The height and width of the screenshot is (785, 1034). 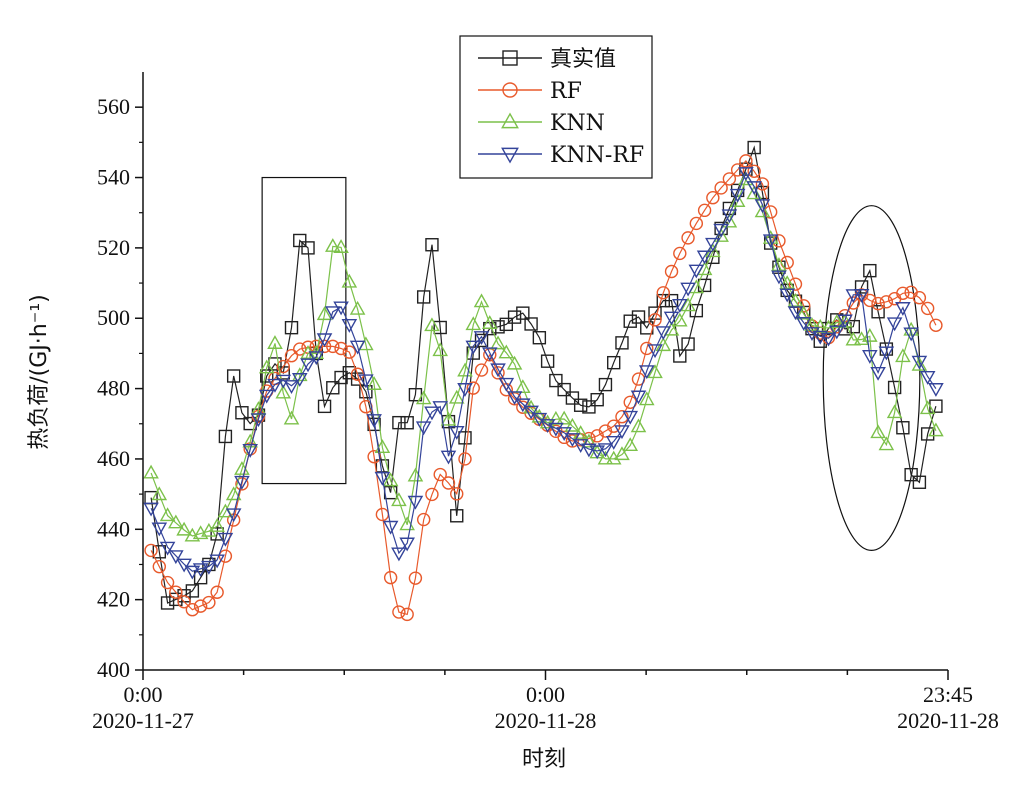 I want to click on y-tick-label: 460, so click(x=113, y=458).